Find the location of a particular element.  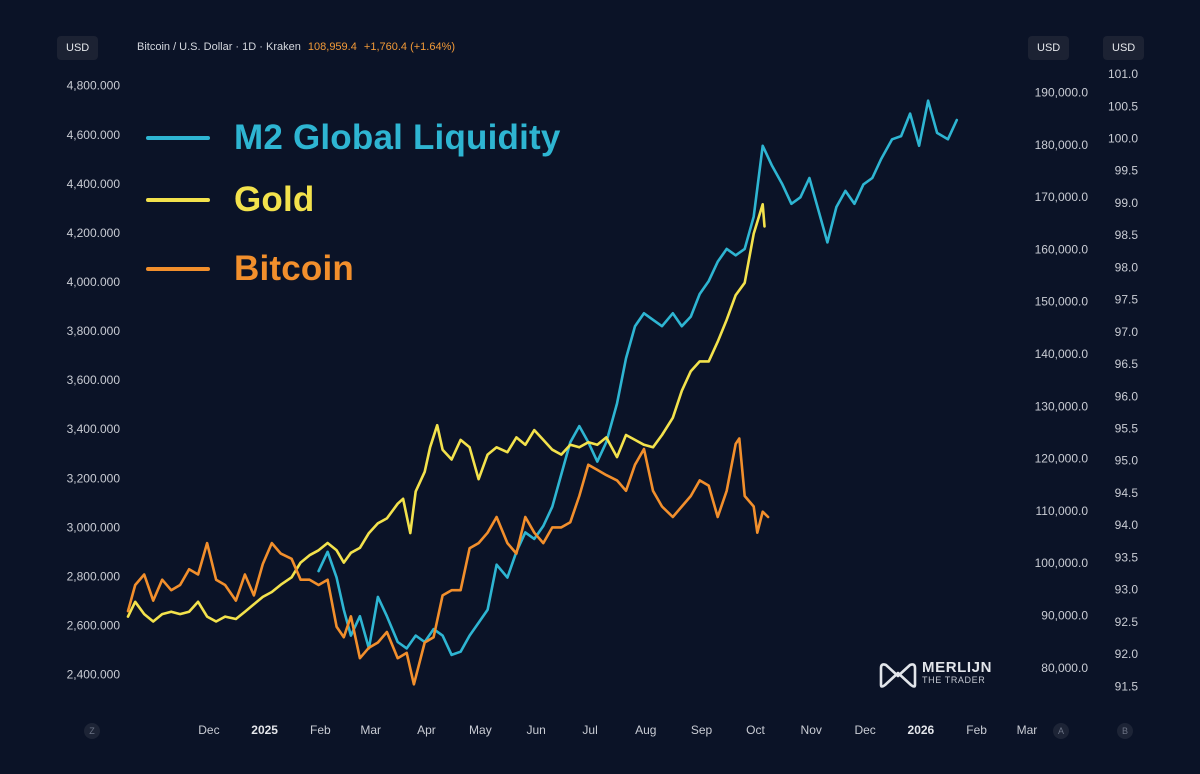

y-tick-right-2: 98.5 is located at coordinates (1127, 235).